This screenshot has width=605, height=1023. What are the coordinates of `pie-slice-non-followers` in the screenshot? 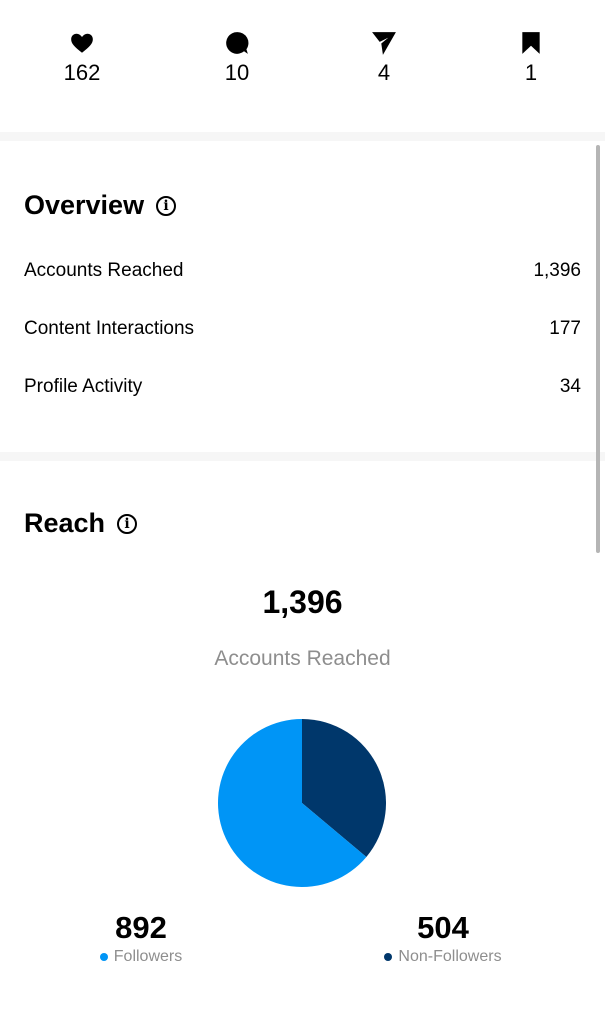 It's located at (344, 788).